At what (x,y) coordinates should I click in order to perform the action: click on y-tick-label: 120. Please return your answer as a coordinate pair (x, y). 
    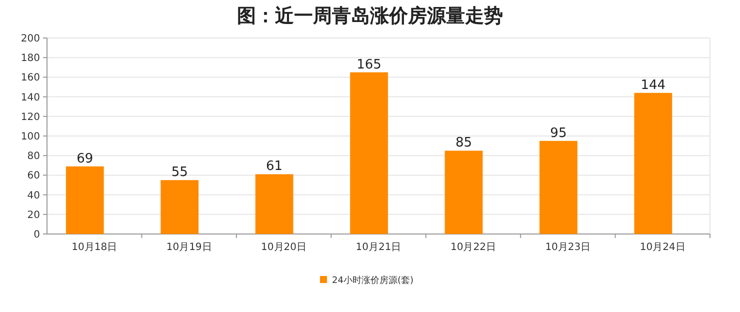
    Looking at the image, I should click on (30, 117).